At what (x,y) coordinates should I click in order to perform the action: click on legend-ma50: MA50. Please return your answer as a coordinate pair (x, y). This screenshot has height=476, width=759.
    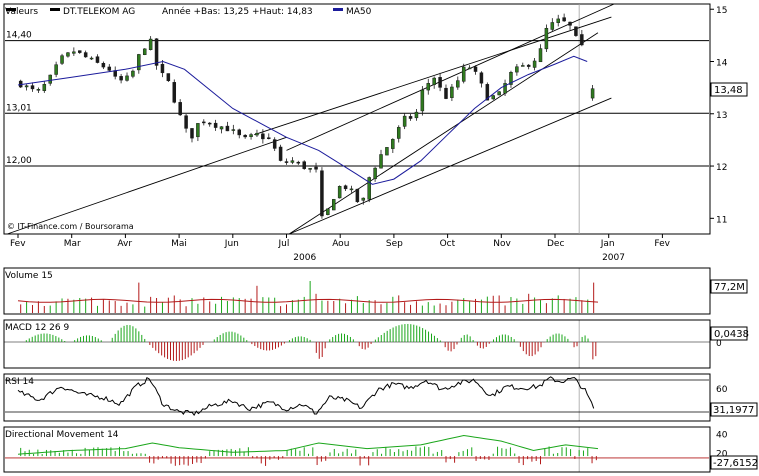
    Looking at the image, I should click on (359, 12).